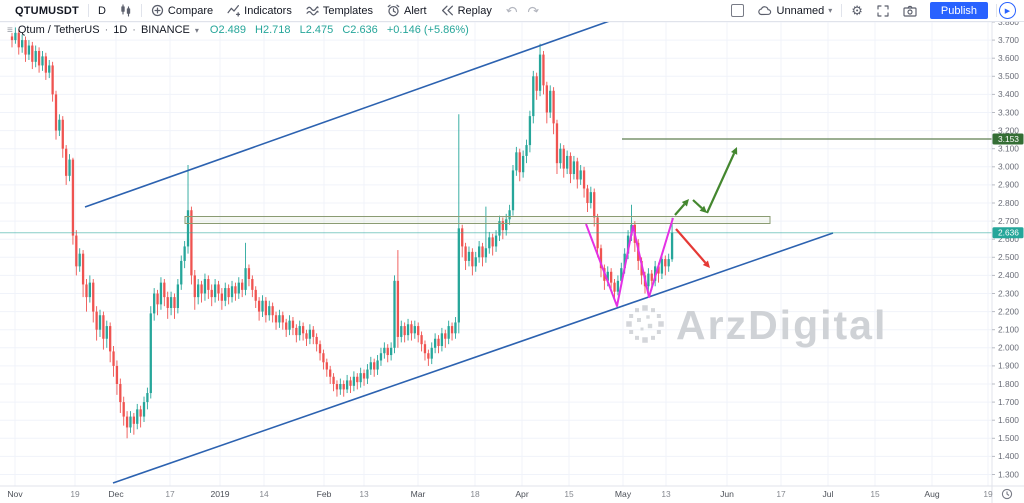 This screenshot has width=1024, height=503. I want to click on chart-style-button, so click(126, 11).